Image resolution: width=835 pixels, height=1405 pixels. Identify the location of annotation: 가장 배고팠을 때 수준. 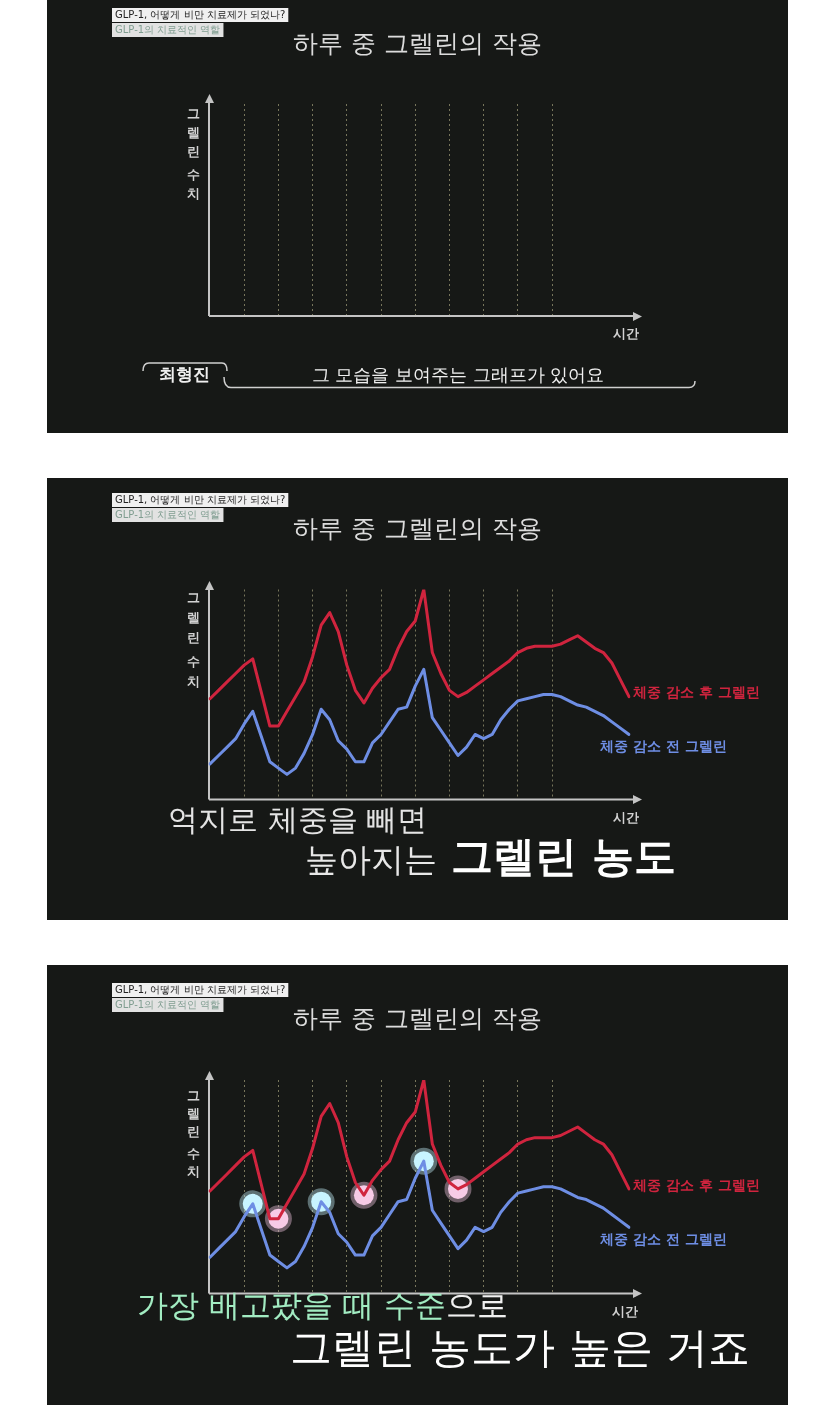
(291, 1305).